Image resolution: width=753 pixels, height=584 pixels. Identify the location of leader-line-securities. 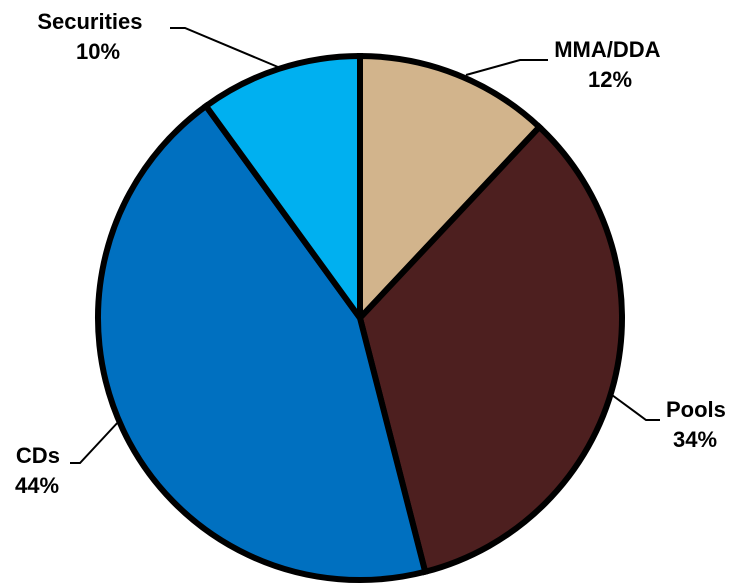
(224, 47).